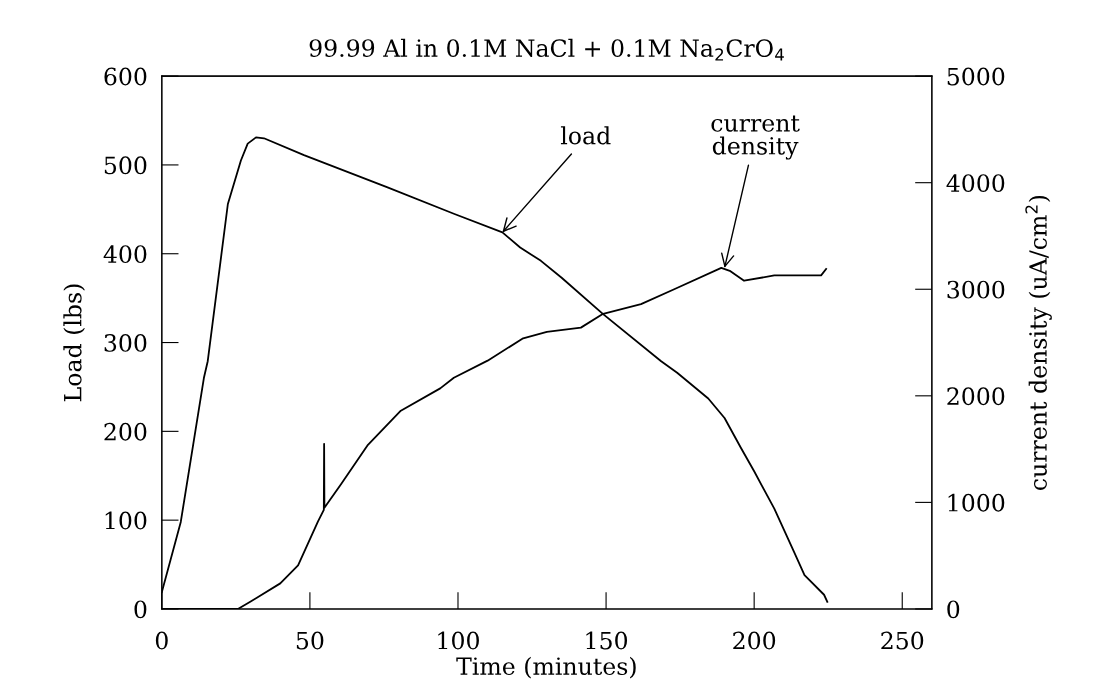 The width and height of the screenshot is (1116, 692). I want to click on annotation: load, so click(585, 135).